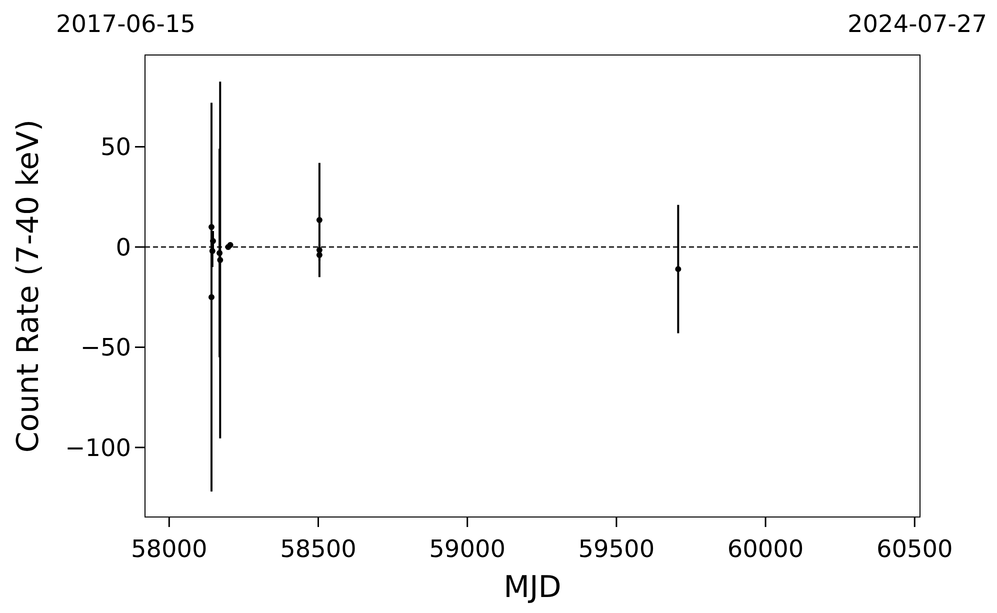 The width and height of the screenshot is (997, 613). I want to click on x-tick-label: 60000, so click(765, 549).